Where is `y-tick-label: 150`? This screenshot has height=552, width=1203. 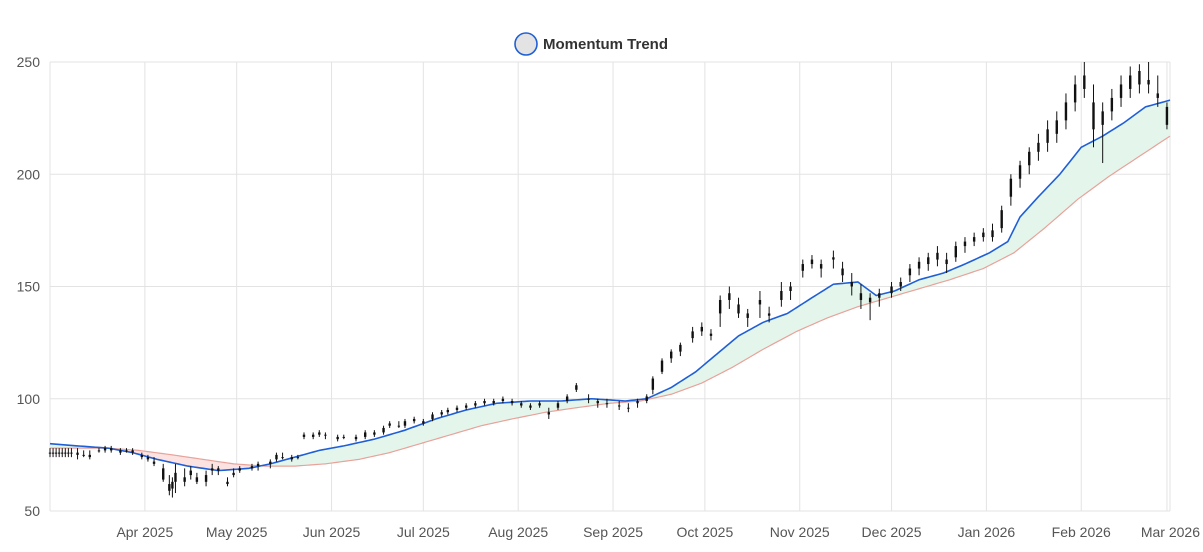 y-tick-label: 150 is located at coordinates (29, 287).